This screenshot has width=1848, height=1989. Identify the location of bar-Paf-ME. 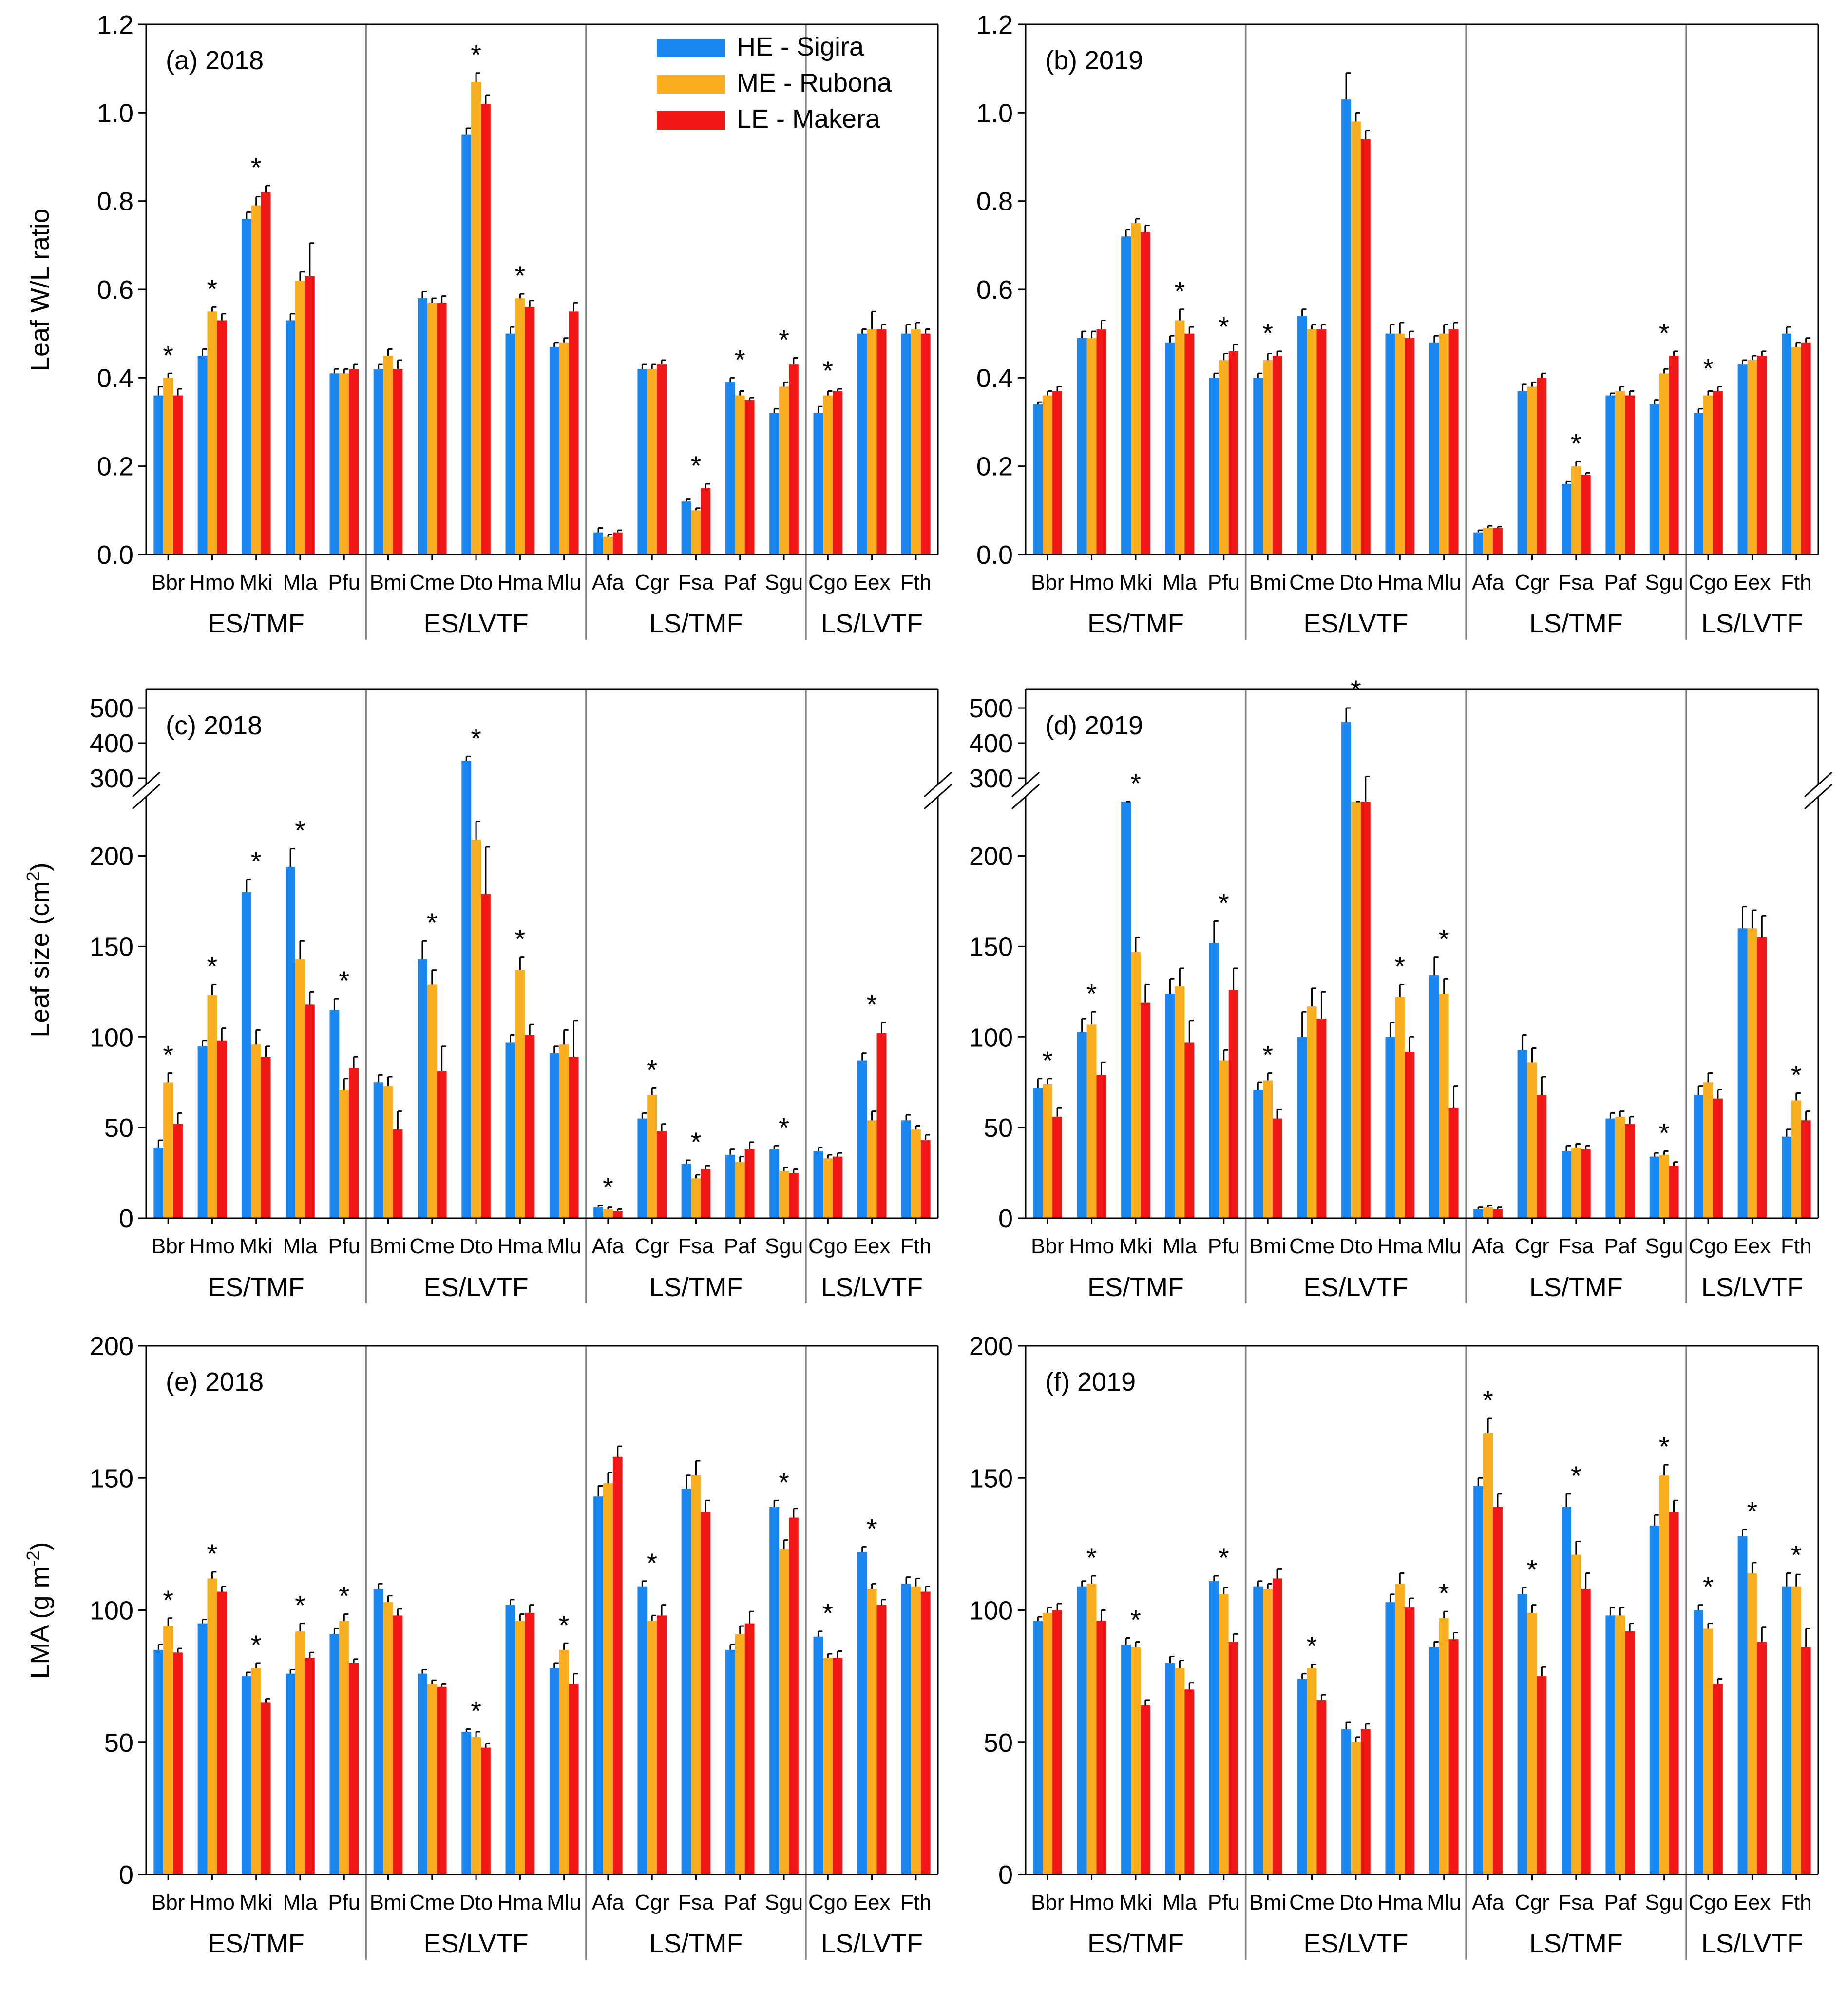
(740, 1754).